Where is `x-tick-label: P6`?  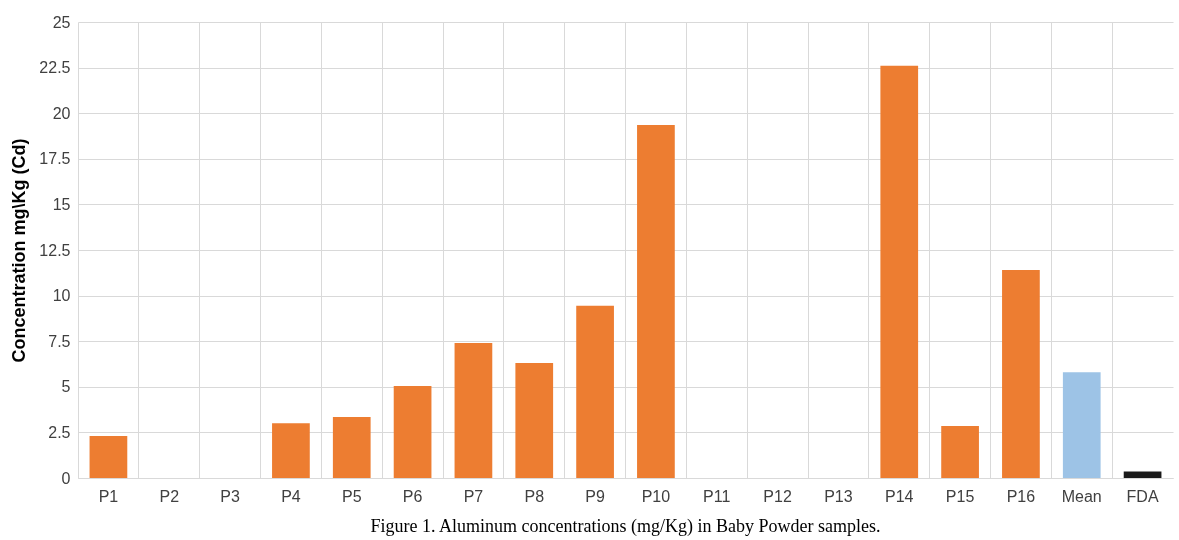 x-tick-label: P6 is located at coordinates (412, 496).